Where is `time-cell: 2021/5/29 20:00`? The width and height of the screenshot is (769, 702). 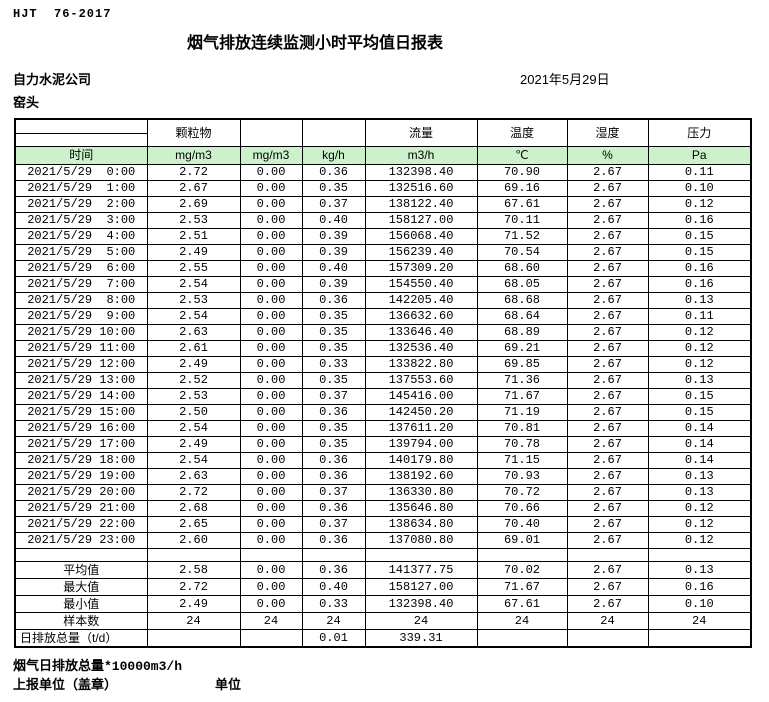 time-cell: 2021/5/29 20:00 is located at coordinates (81, 492).